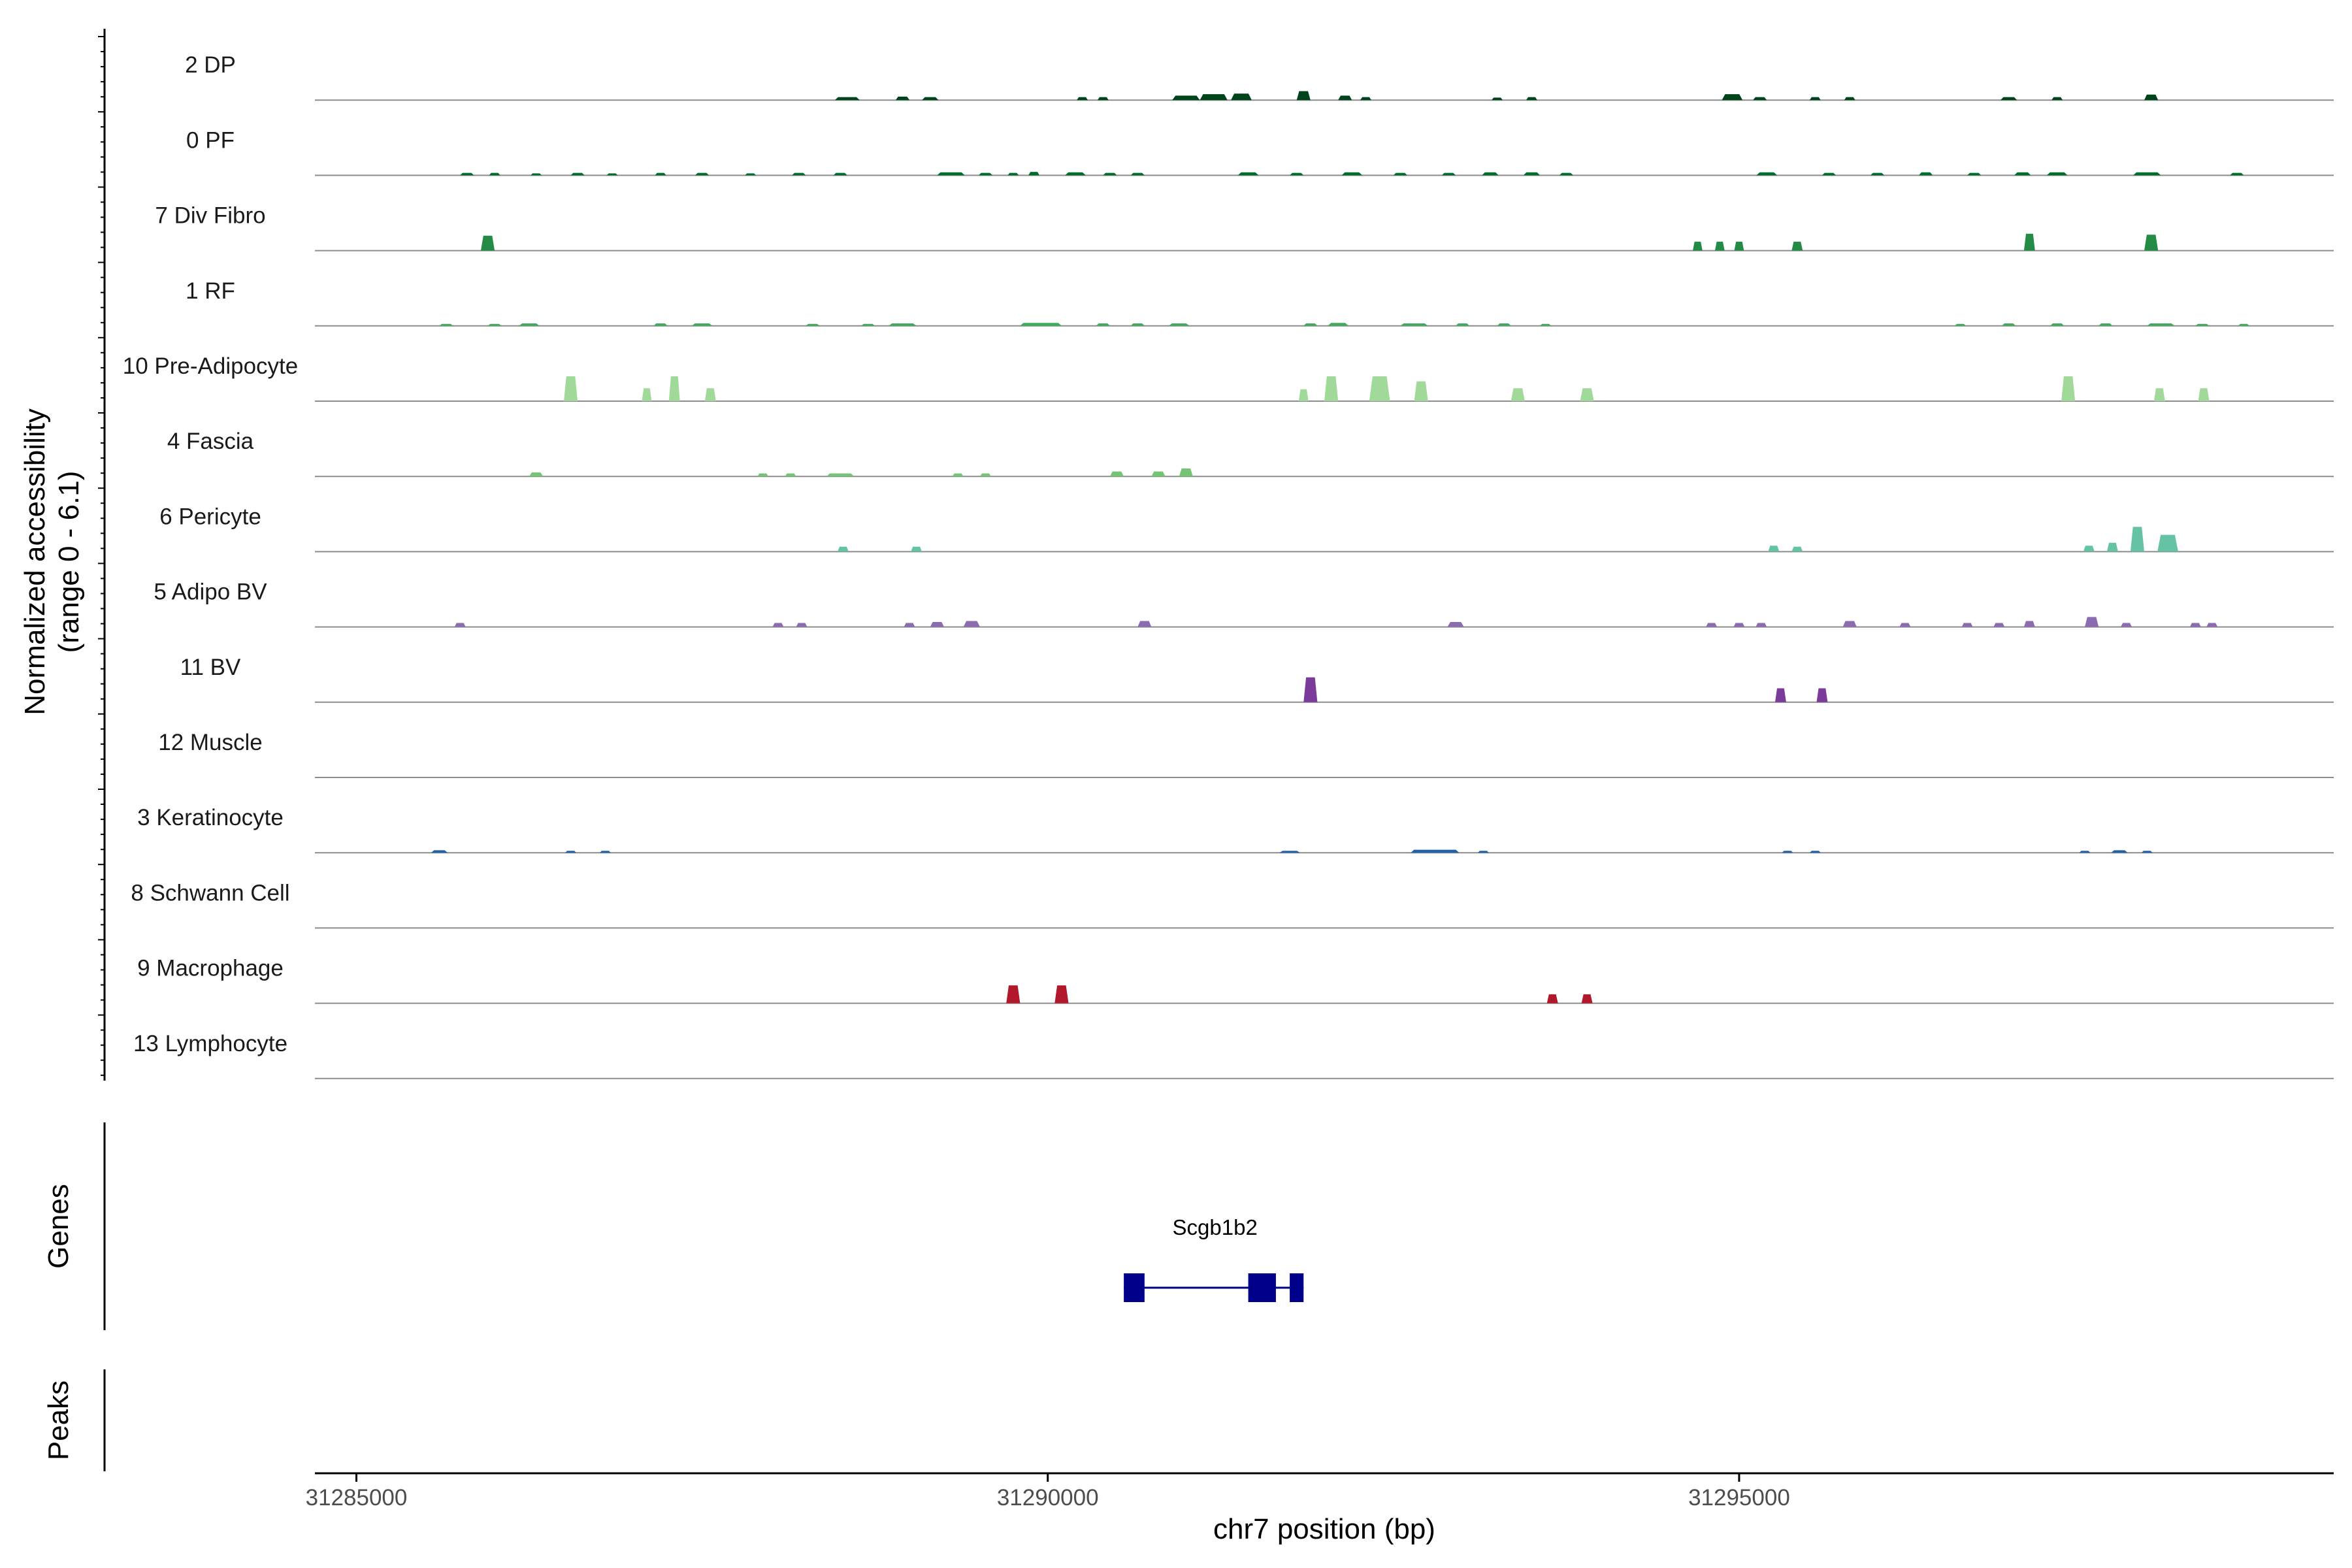 The height and width of the screenshot is (1568, 2352). Describe the element at coordinates (210, 216) in the screenshot. I see `track-label: 7 Div Fibro` at that location.